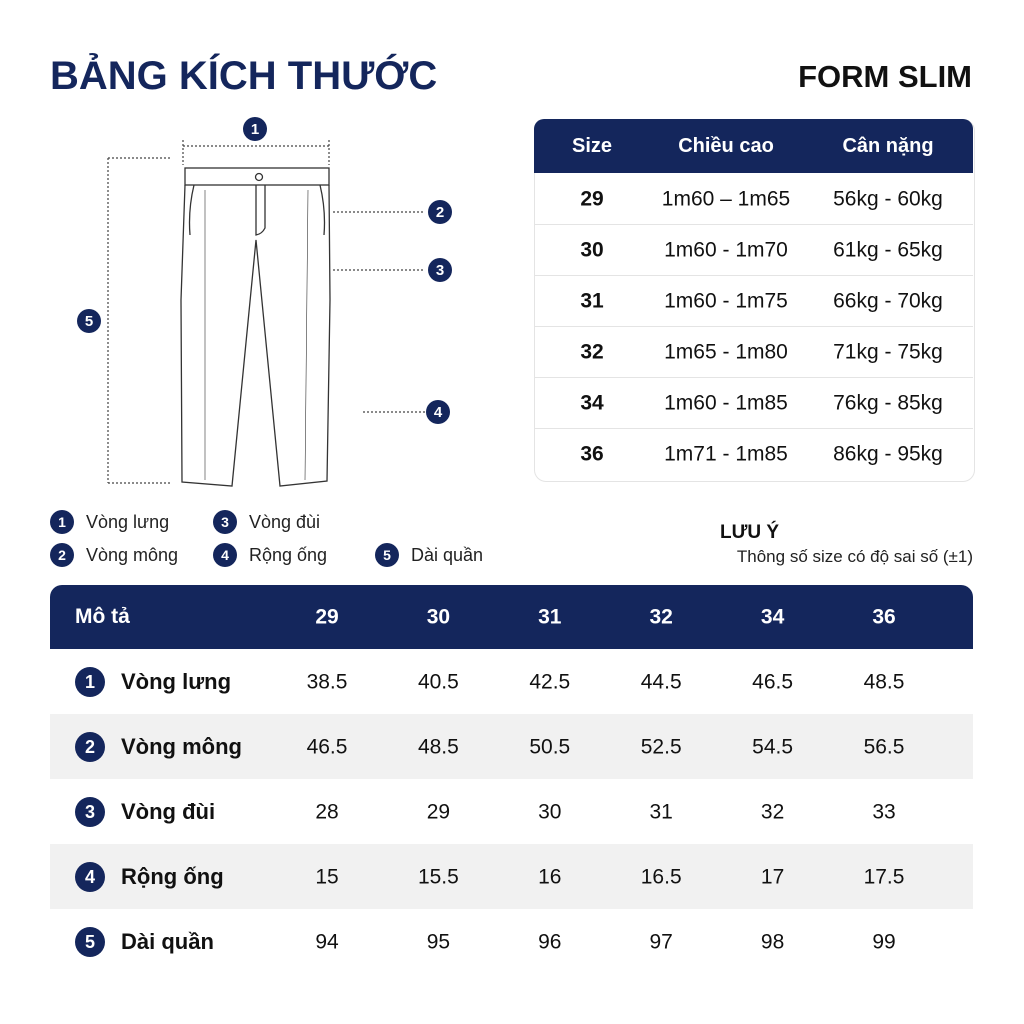  I want to click on size-cell: 34, so click(592, 403).